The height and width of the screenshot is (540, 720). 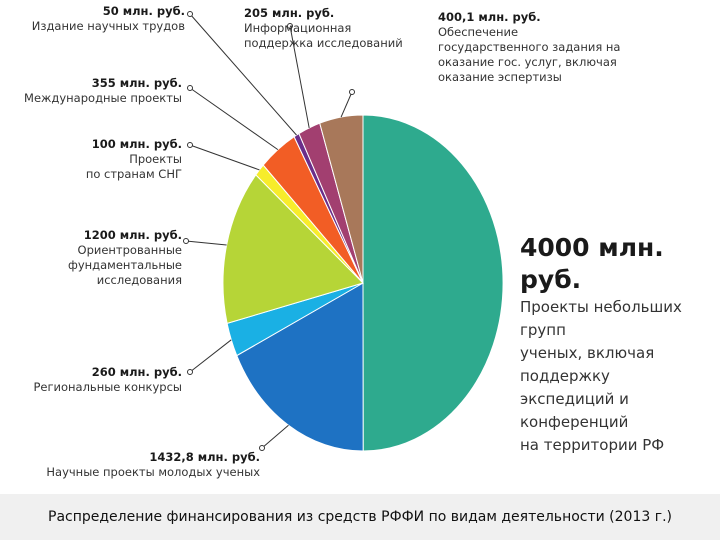 I want to click on leader-dot-regional, so click(x=190, y=372).